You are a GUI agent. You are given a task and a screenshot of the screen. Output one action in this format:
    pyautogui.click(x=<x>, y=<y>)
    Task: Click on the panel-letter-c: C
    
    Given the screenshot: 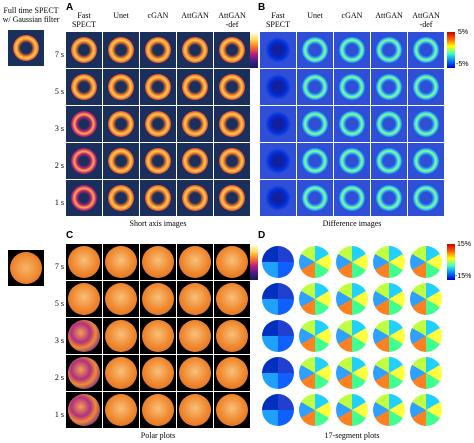 What is the action you would take?
    pyautogui.click(x=70, y=235)
    